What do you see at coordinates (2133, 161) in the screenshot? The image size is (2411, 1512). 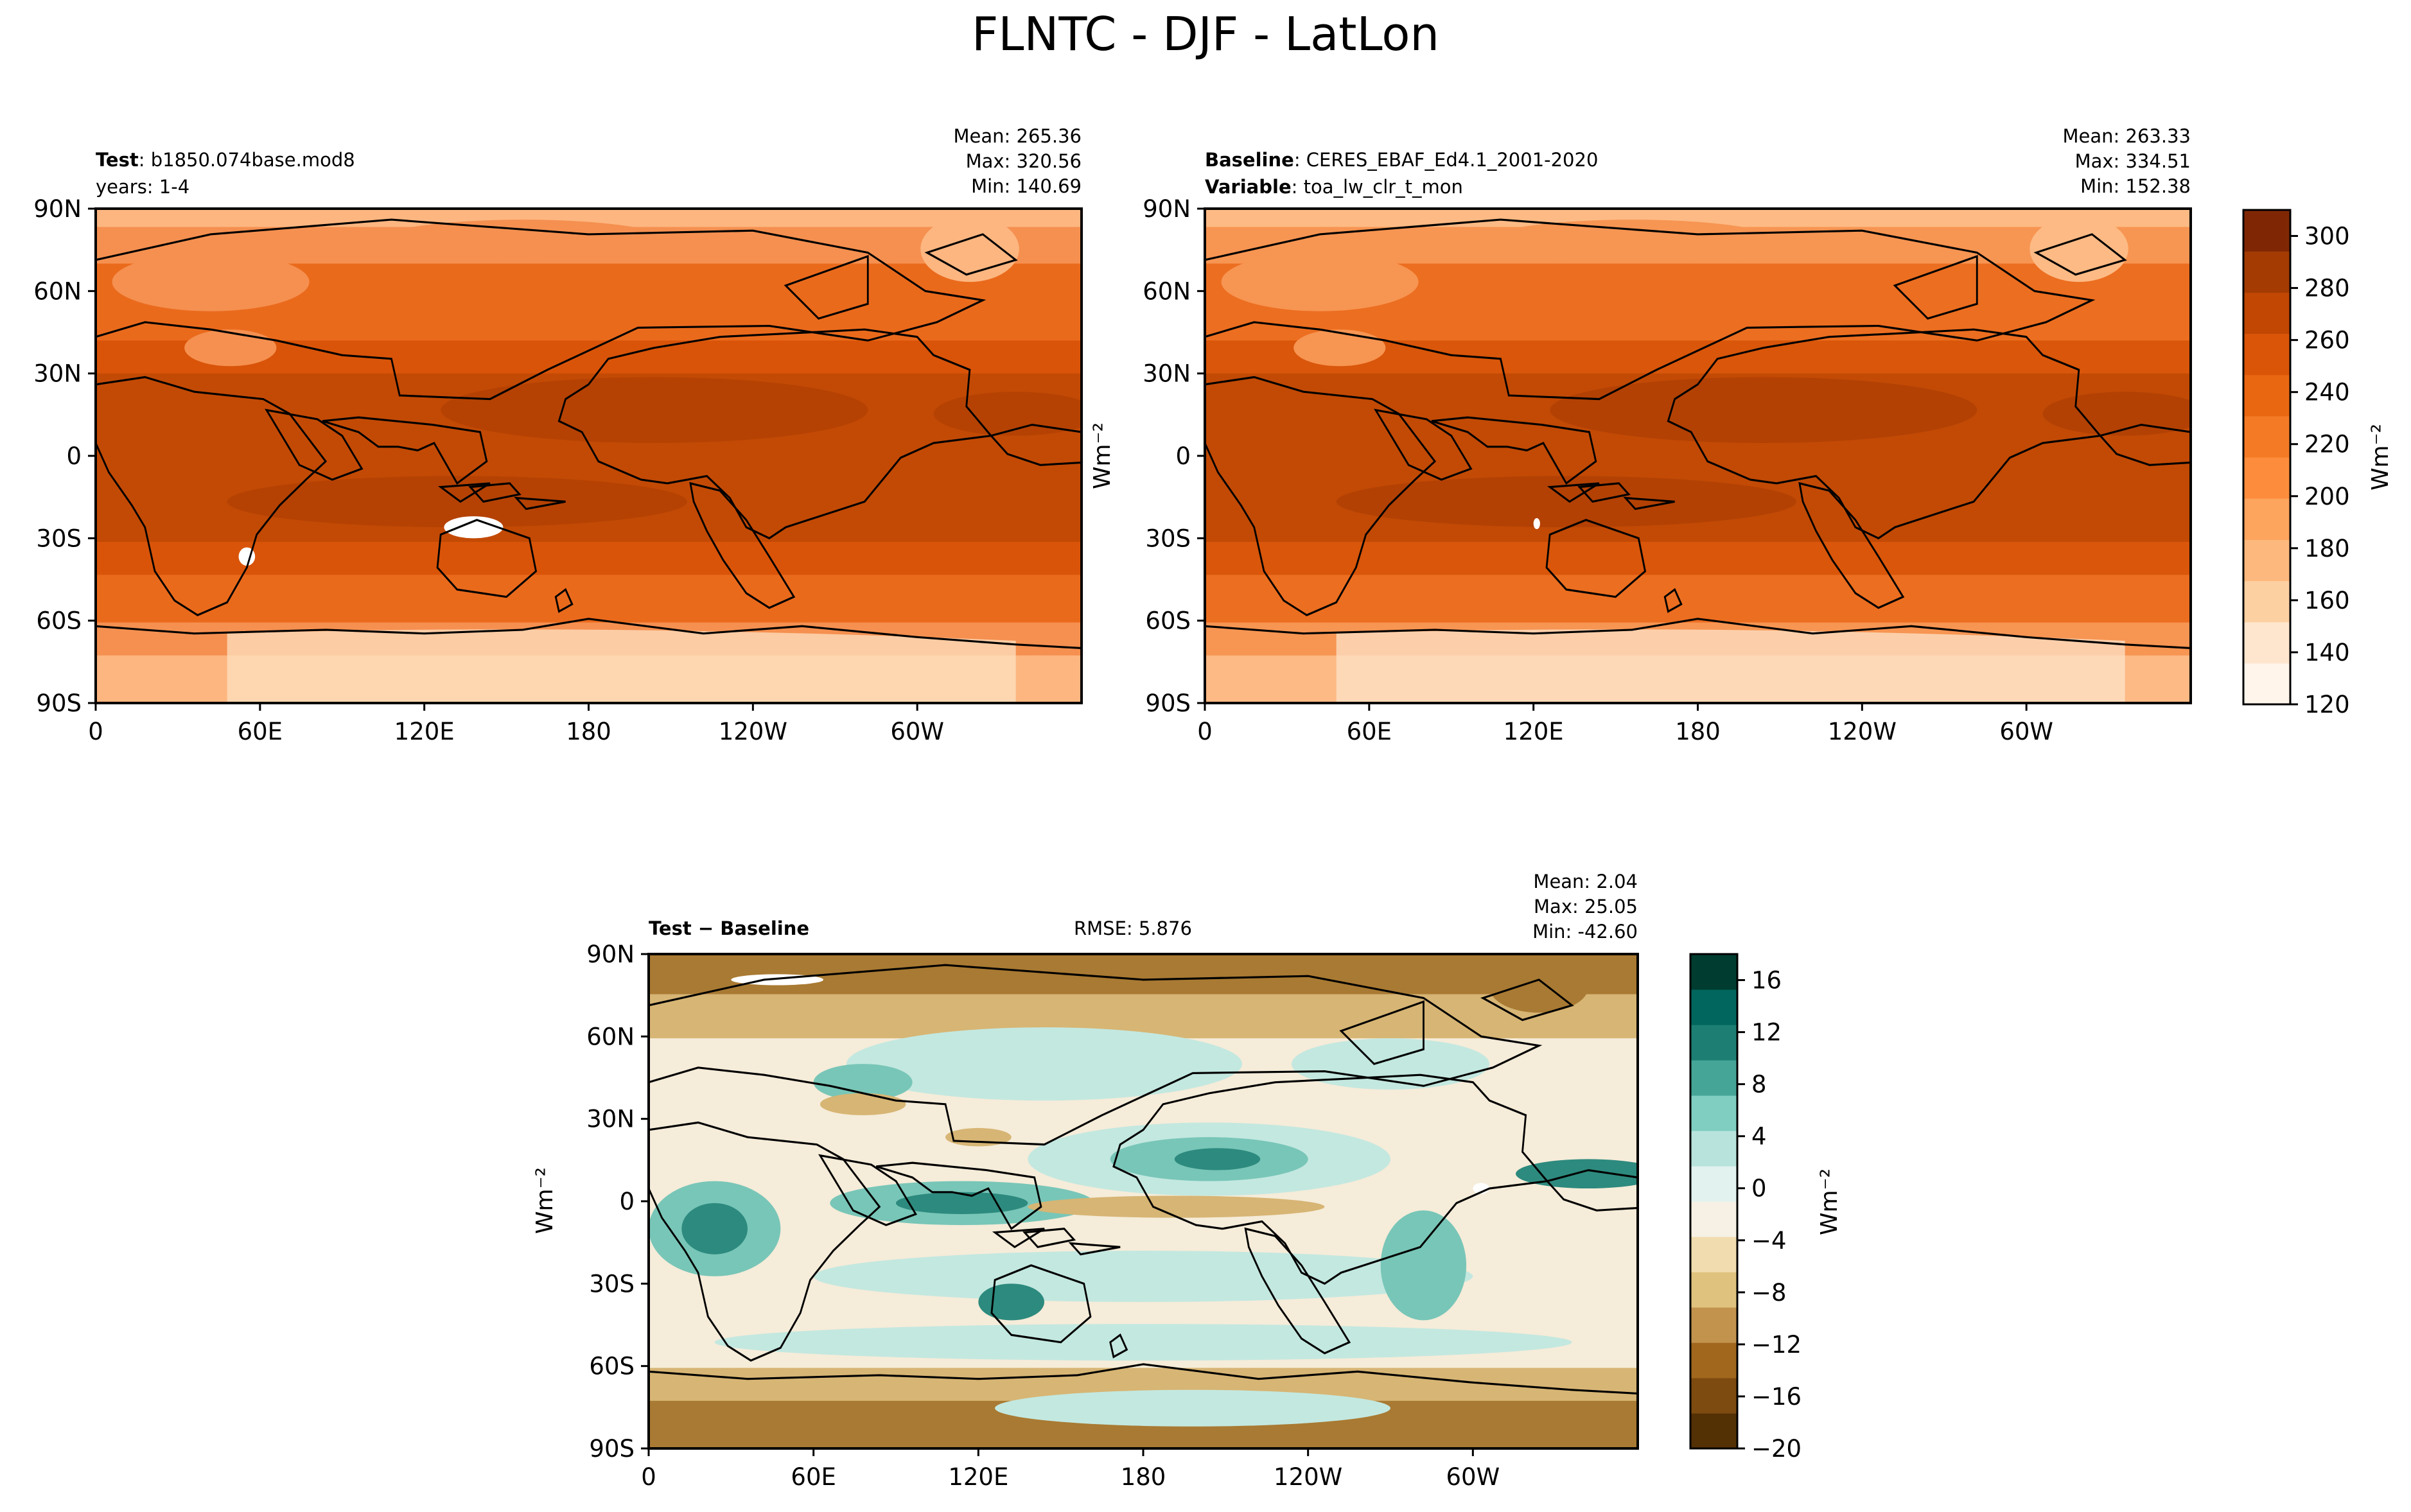 I see `baseline-max: Max: 334.51` at bounding box center [2133, 161].